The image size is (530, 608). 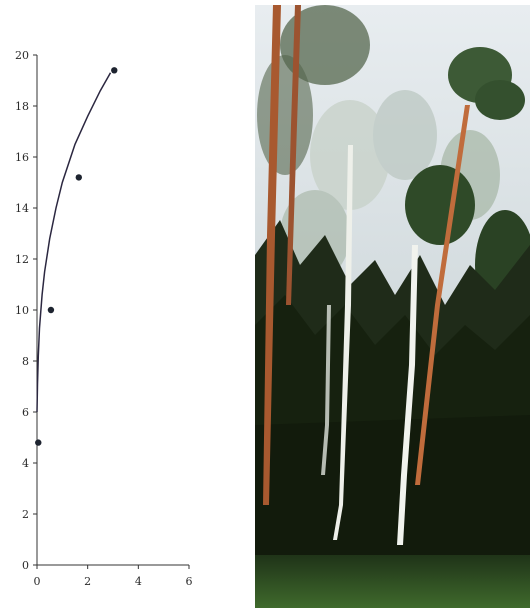 I want to click on fit-curve, so click(x=74, y=242).